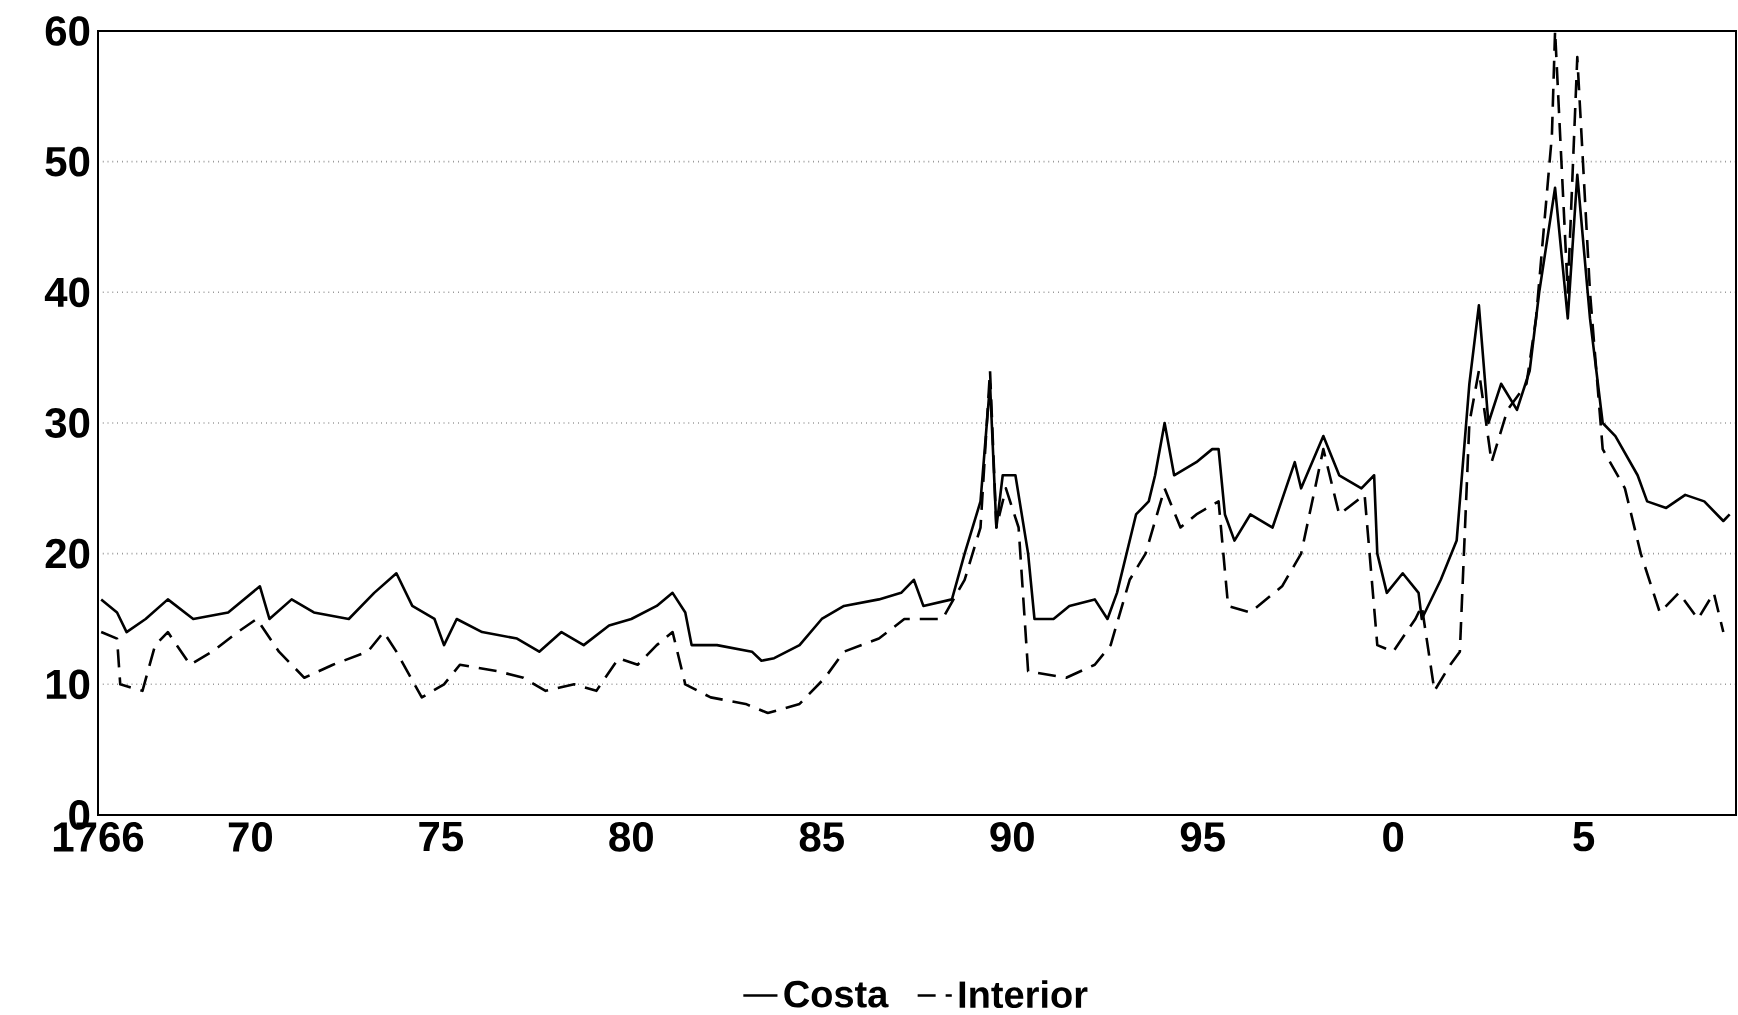  What do you see at coordinates (821, 837) in the screenshot?
I see `x-tick-label: 85` at bounding box center [821, 837].